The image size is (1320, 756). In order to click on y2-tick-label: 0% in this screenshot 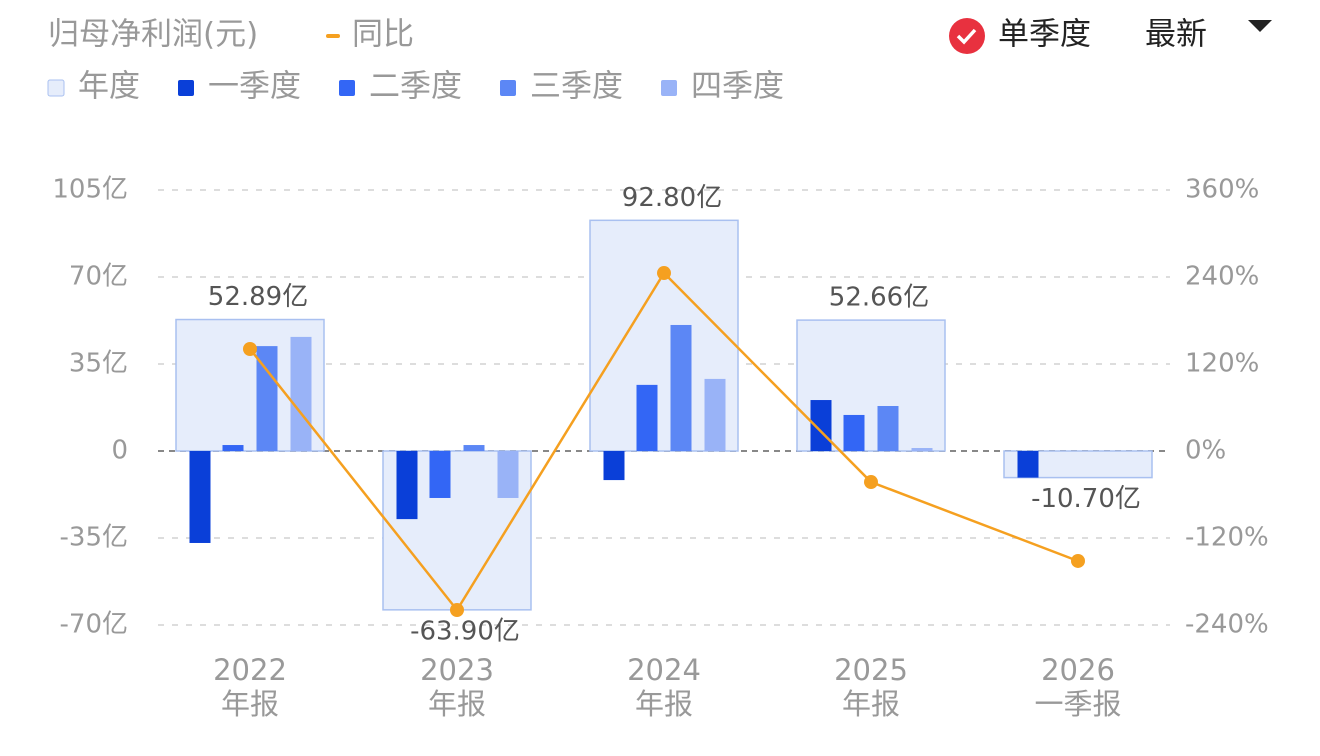, I will do `click(1205, 451)`.